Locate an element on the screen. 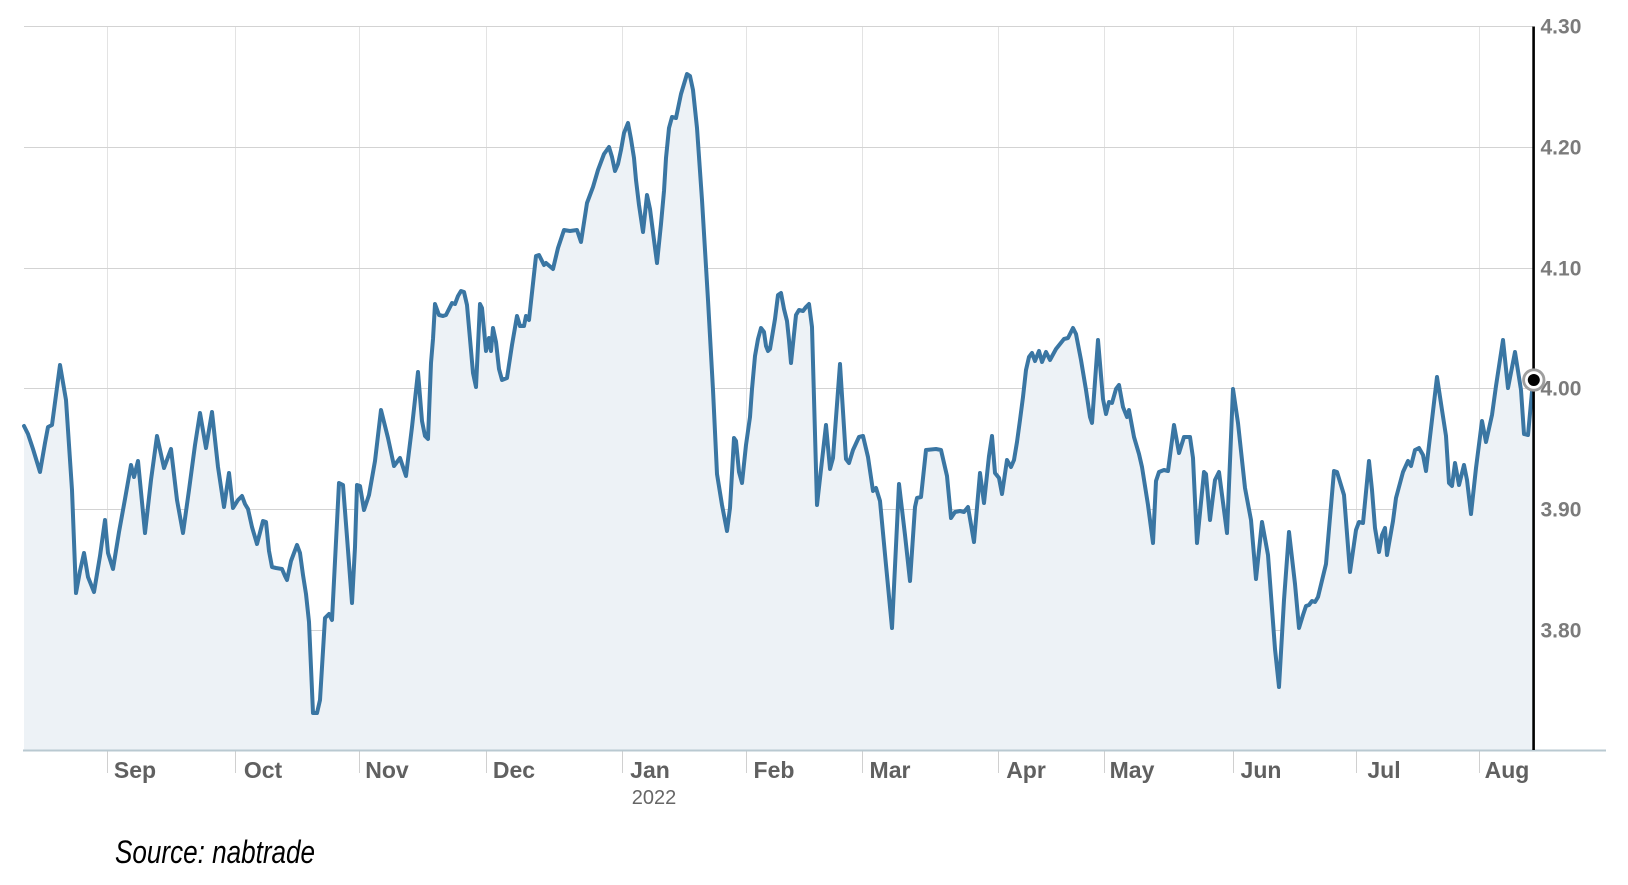 Image resolution: width=1628 pixels, height=885 pixels. svg-text: Apr is located at coordinates (1026, 770).